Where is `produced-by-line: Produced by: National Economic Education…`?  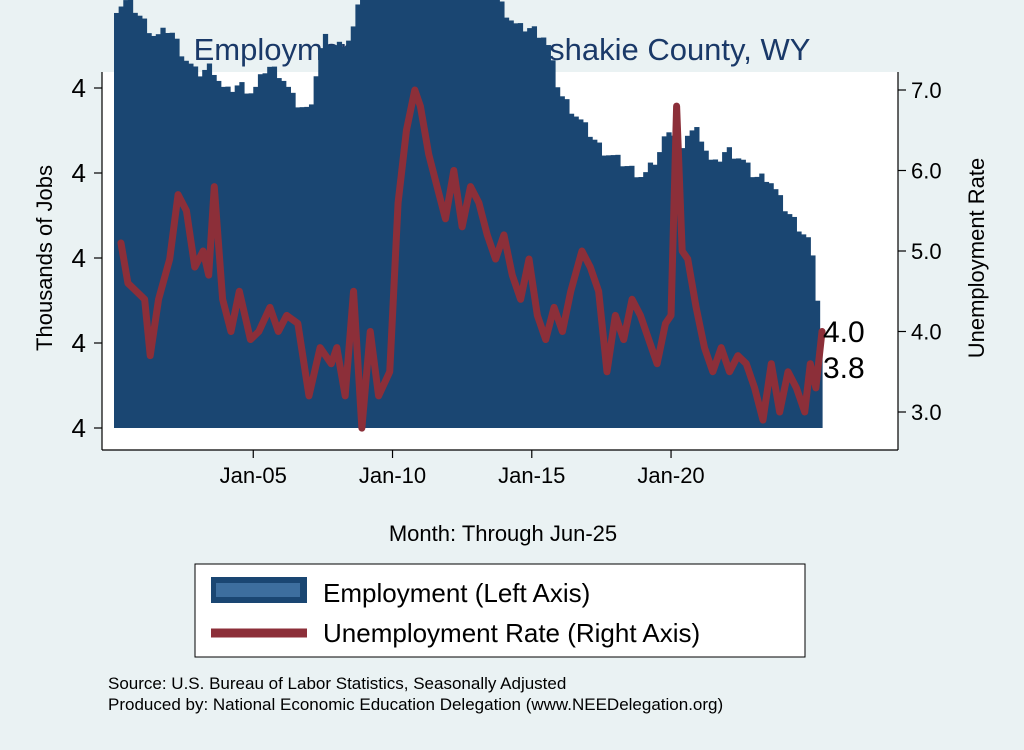
produced-by-line: Produced by: National Economic Education… is located at coordinates (415, 704).